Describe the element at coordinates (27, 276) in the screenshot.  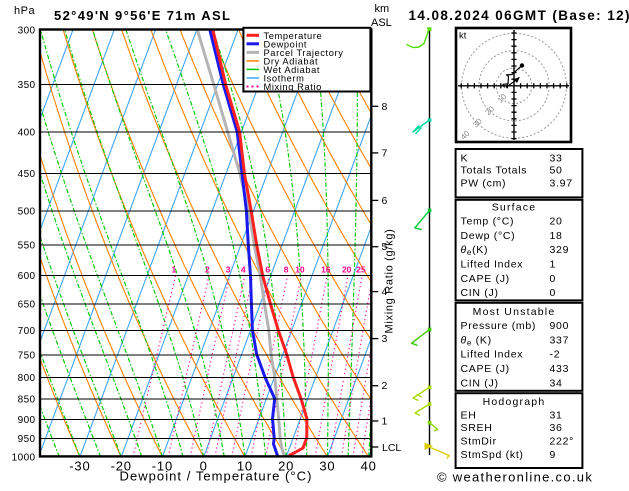
I see `svg-text: 600` at that location.